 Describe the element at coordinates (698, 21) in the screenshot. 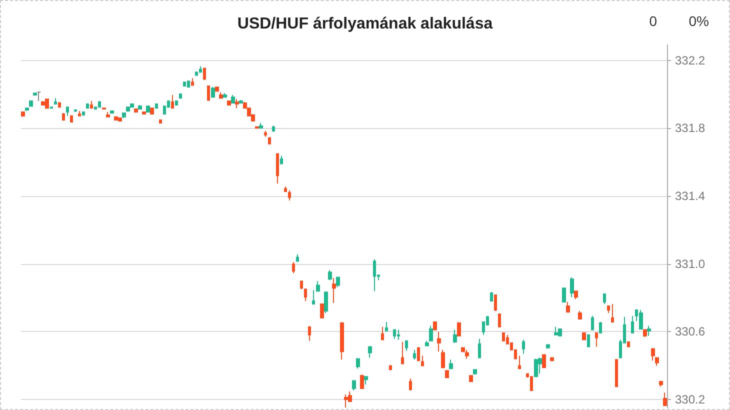

I see `text: 0%` at that location.